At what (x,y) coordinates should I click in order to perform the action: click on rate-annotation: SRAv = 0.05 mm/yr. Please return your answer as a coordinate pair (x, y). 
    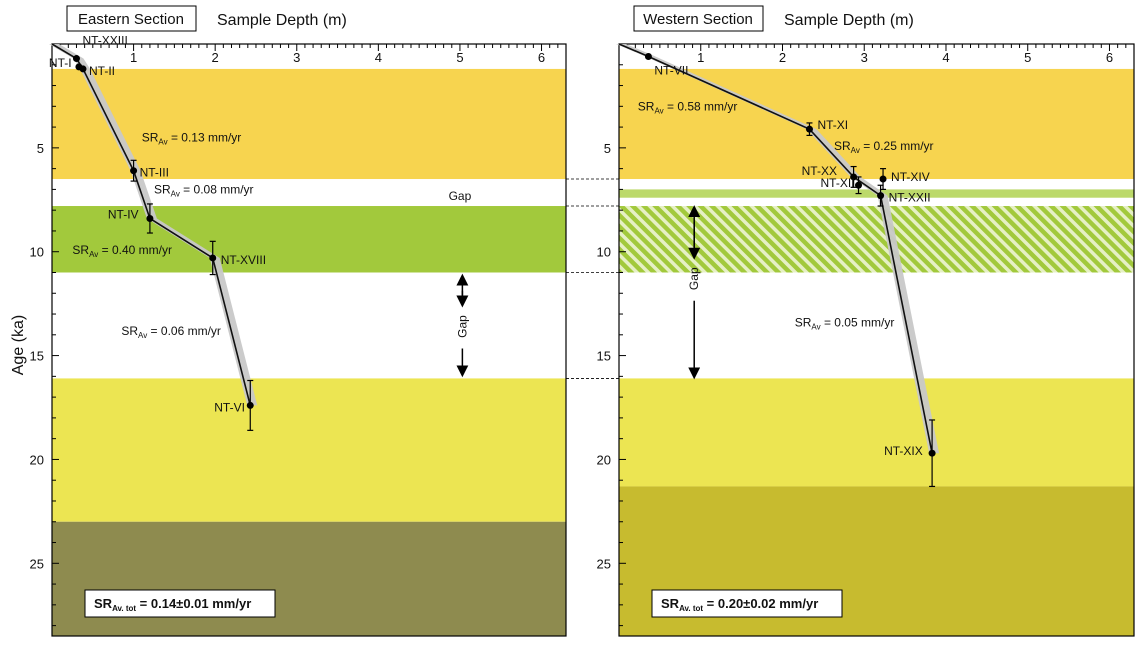
    Looking at the image, I should click on (845, 323).